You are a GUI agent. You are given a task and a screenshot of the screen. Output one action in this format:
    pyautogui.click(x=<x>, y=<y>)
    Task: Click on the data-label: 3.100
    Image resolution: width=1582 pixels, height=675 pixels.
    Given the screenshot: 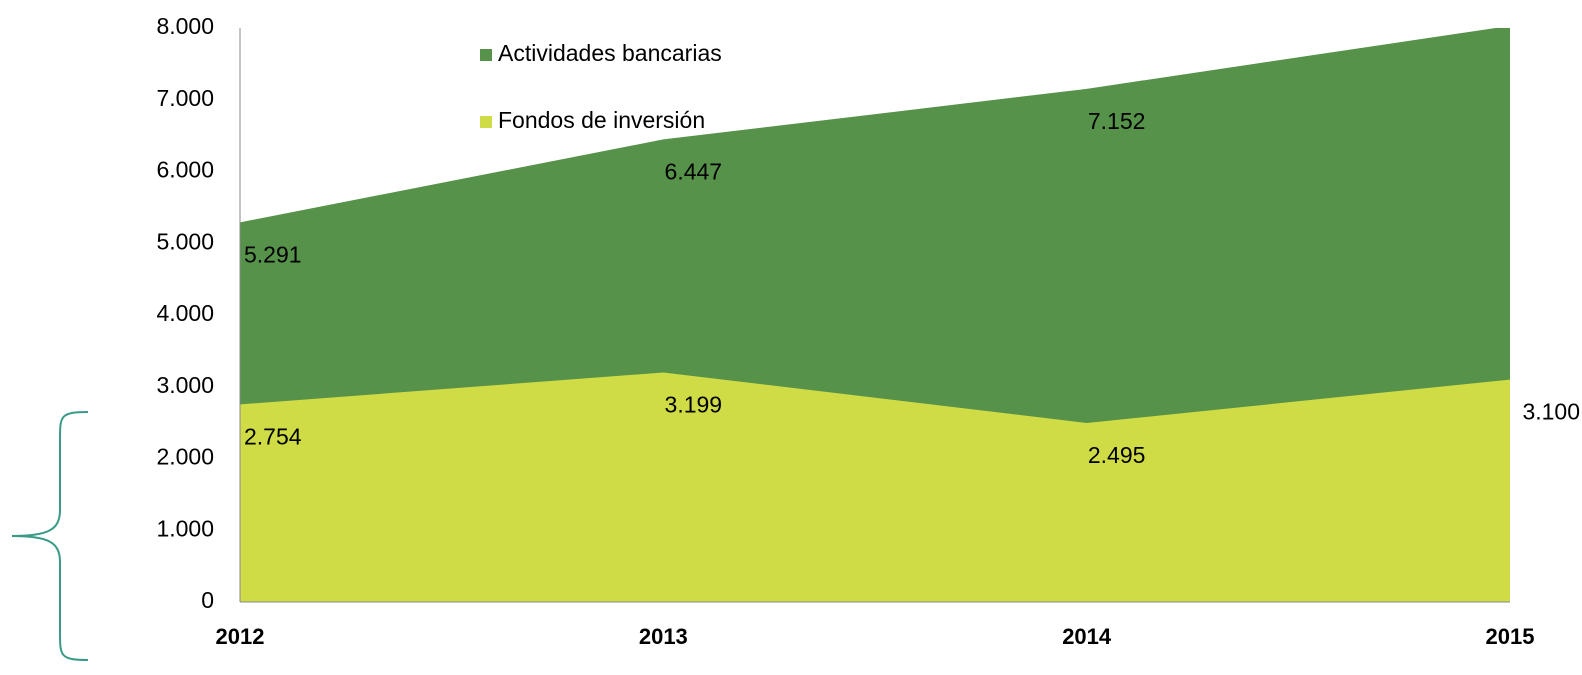 What is the action you would take?
    pyautogui.click(x=1551, y=412)
    